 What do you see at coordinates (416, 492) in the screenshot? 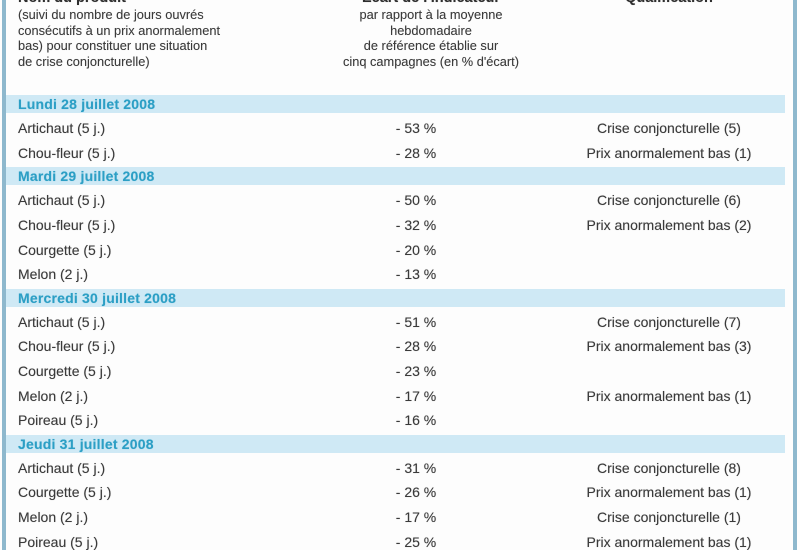
I see `ecart-cell: - 26 %` at bounding box center [416, 492].